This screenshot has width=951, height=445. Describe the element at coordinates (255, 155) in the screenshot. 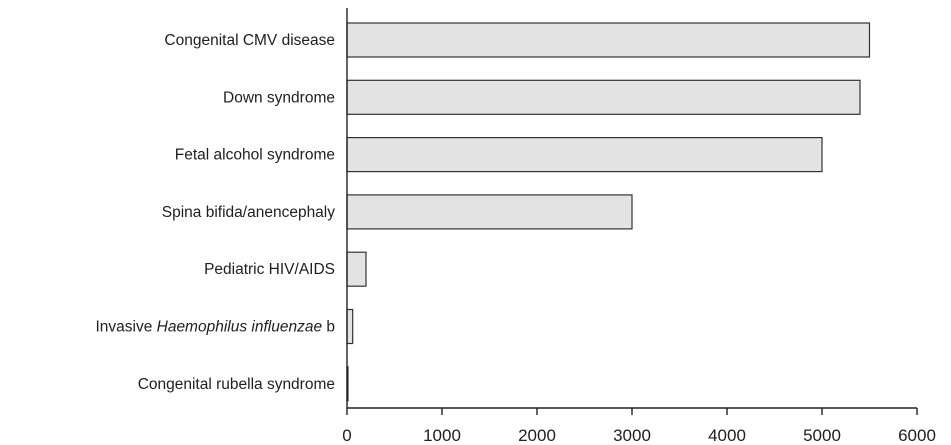

I see `category-label-3: Fetal alcohol syndrome` at that location.